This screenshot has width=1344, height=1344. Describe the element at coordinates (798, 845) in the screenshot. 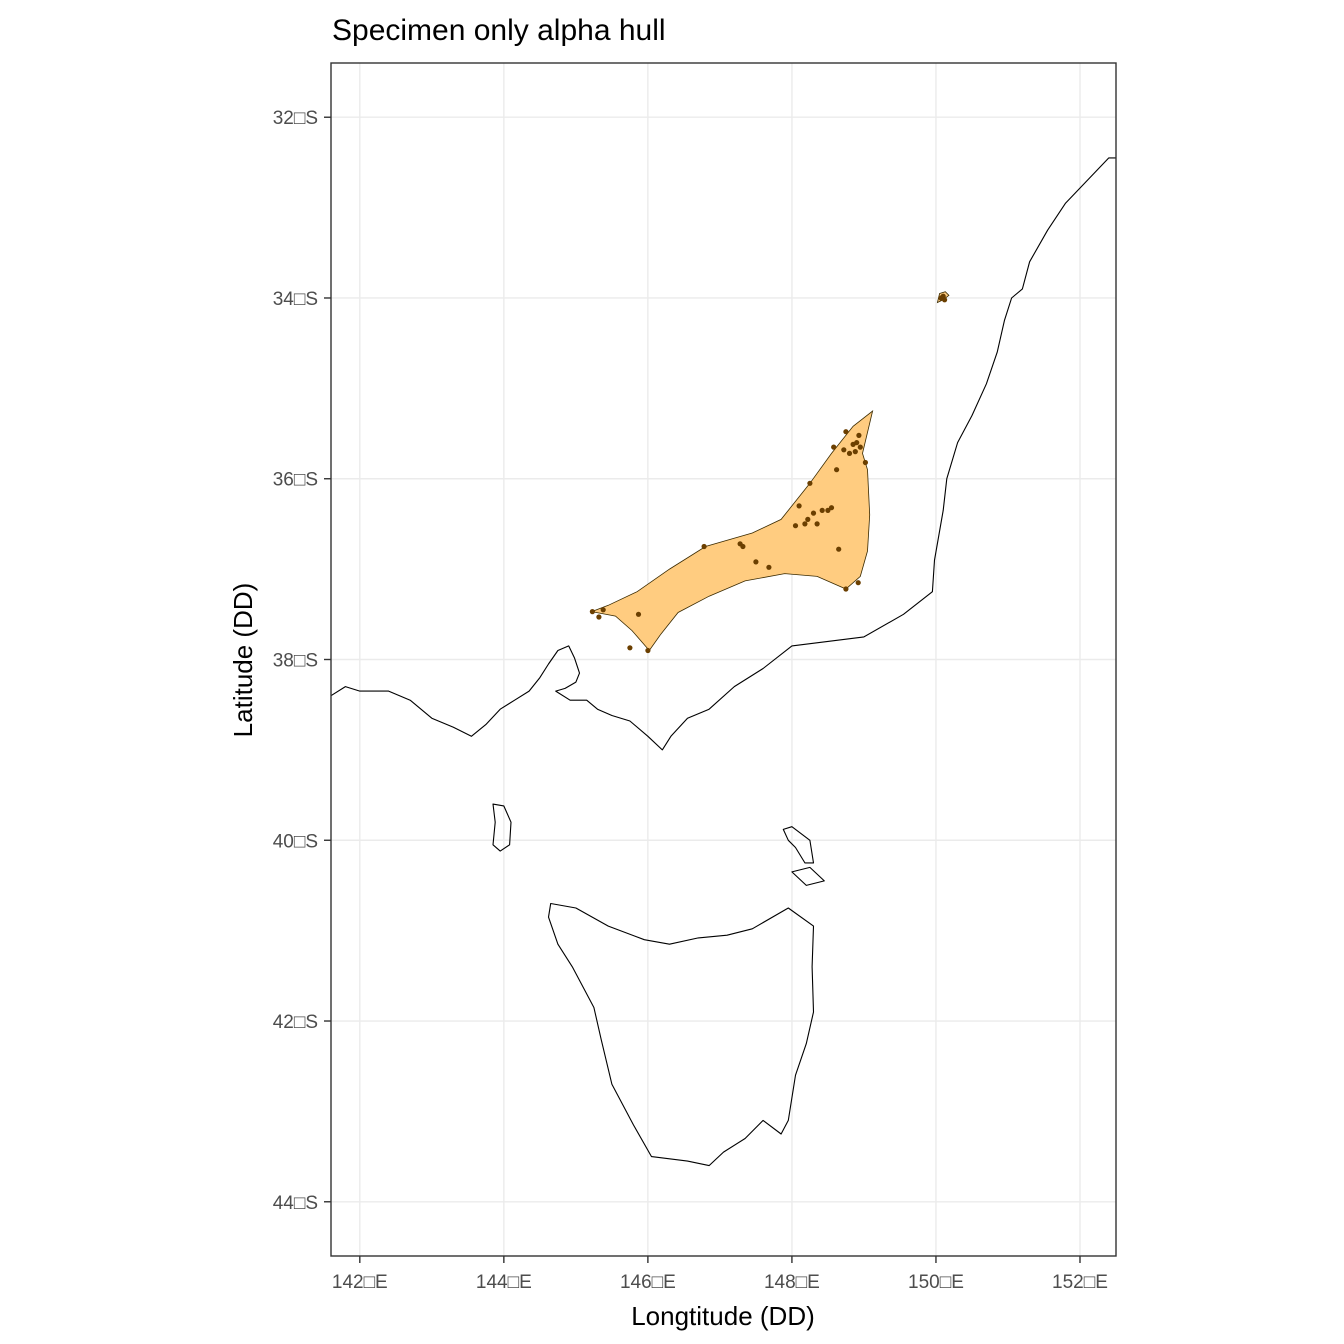

I see `coastline-flinders-island` at that location.